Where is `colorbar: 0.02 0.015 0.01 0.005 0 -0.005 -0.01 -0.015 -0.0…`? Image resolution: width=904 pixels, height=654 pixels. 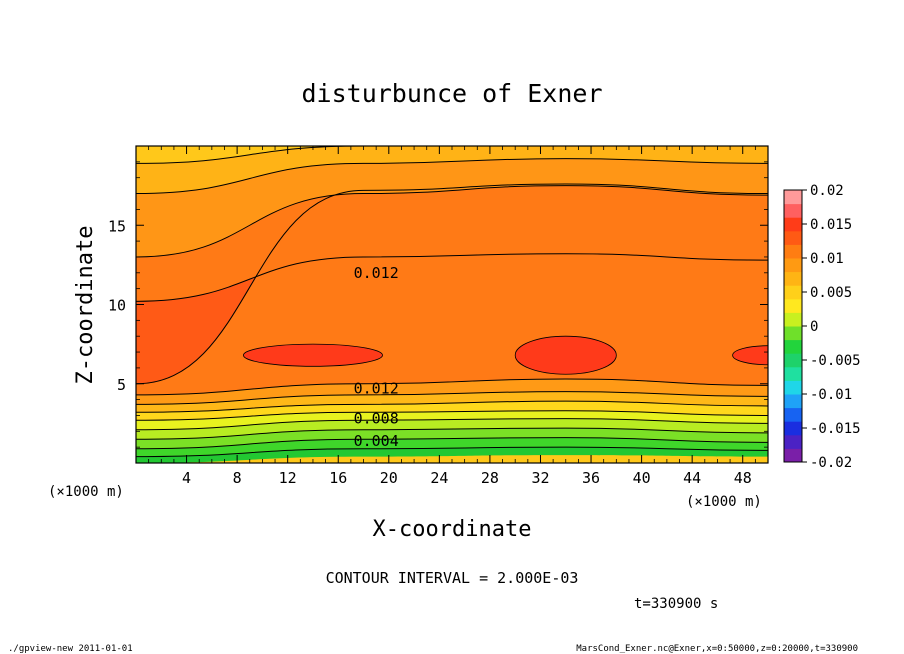 colorbar: 0.02 0.015 0.01 0.005 0 -0.005 -0.01 -0.015 -0.0… is located at coordinates (822, 327).